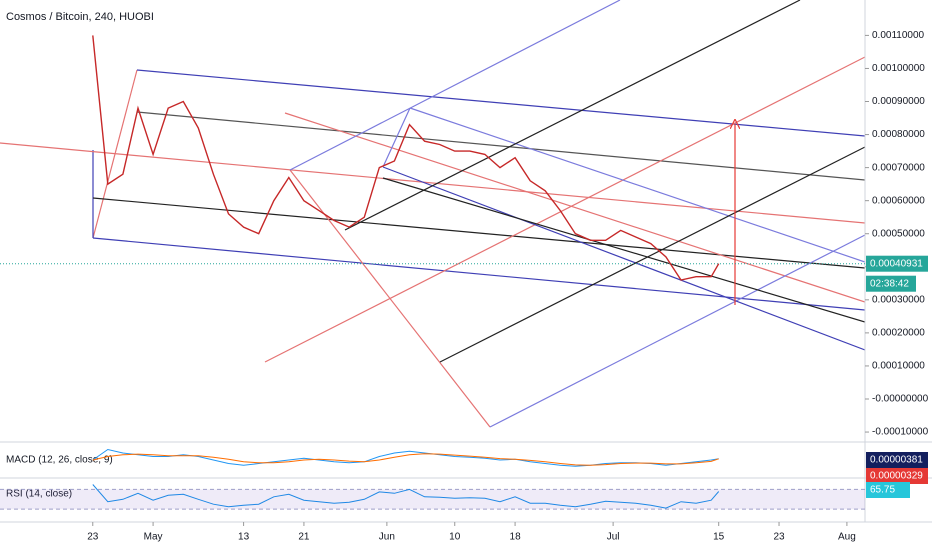  I want to click on x-tick-label: 10, so click(455, 537).